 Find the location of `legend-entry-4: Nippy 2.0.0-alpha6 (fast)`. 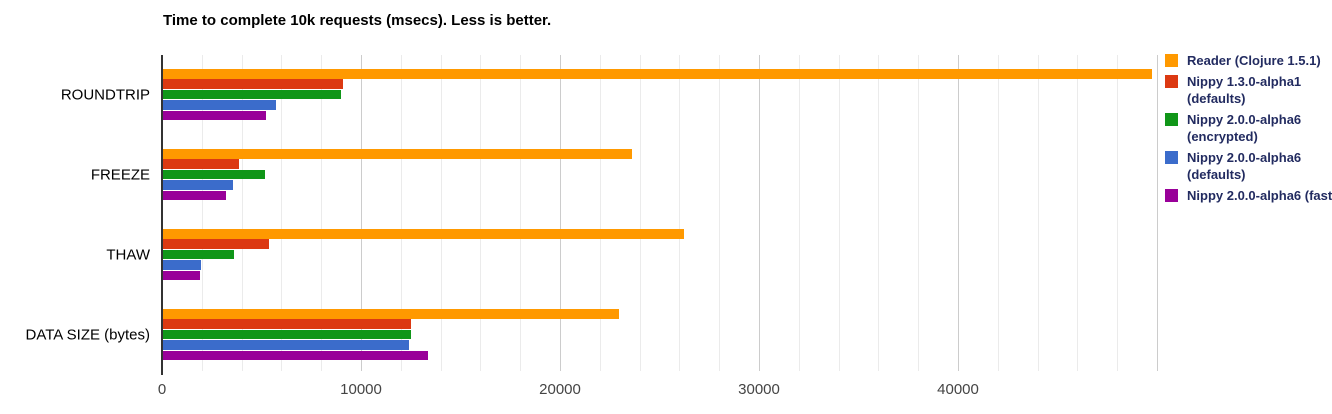

legend-entry-4: Nippy 2.0.0-alpha6 (fast) is located at coordinates (1248, 195).